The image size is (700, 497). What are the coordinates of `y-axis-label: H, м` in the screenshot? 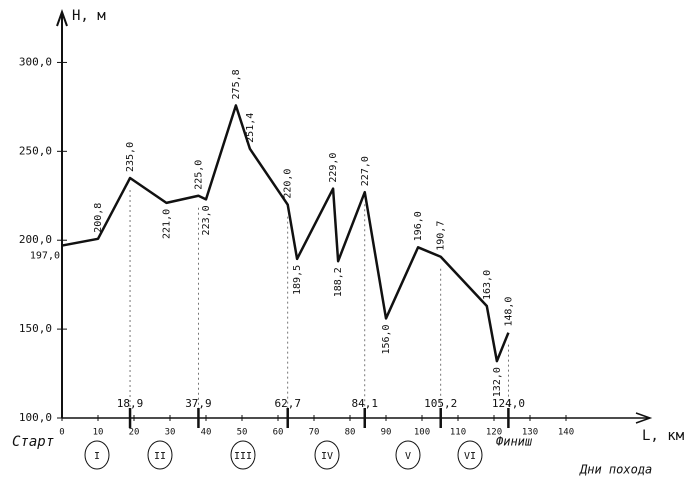 It's located at (89, 16).